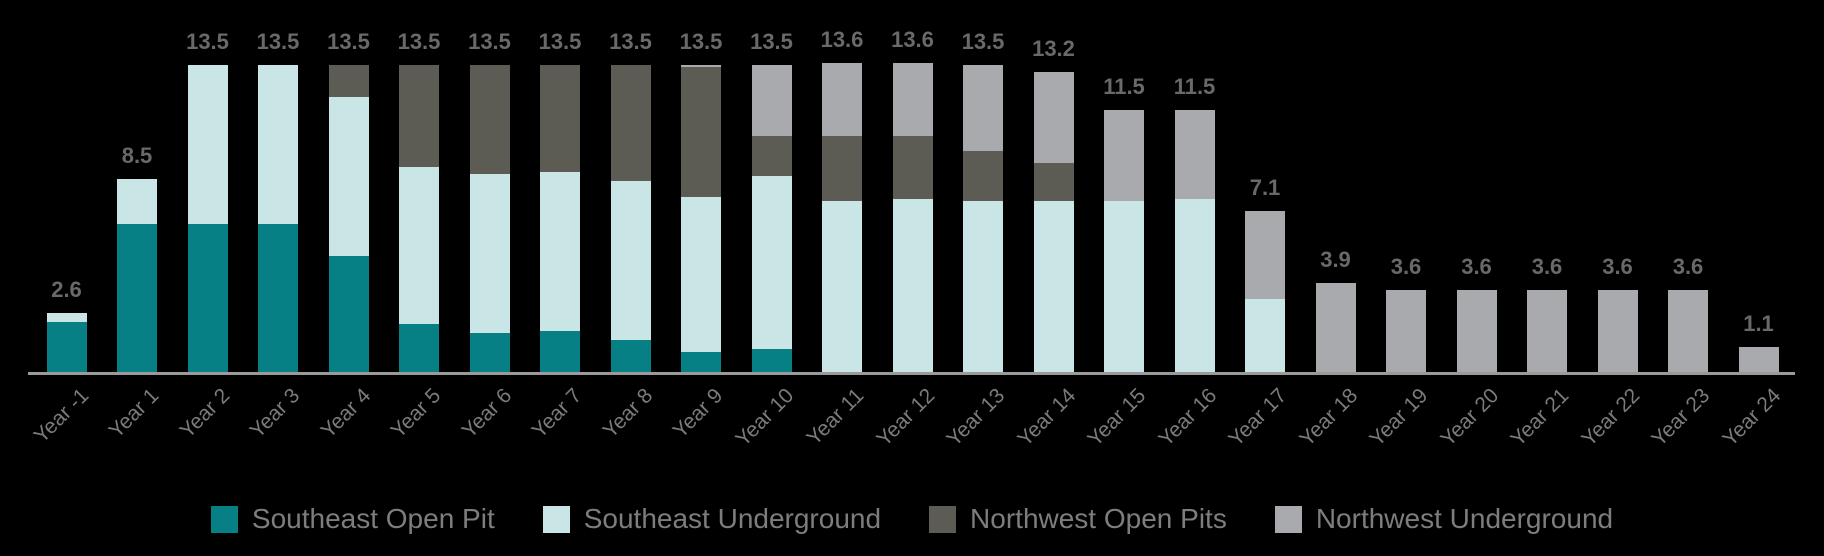 The height and width of the screenshot is (556, 1824). What do you see at coordinates (66, 317) in the screenshot?
I see `bar-segment-southeast-underground-year--1` at bounding box center [66, 317].